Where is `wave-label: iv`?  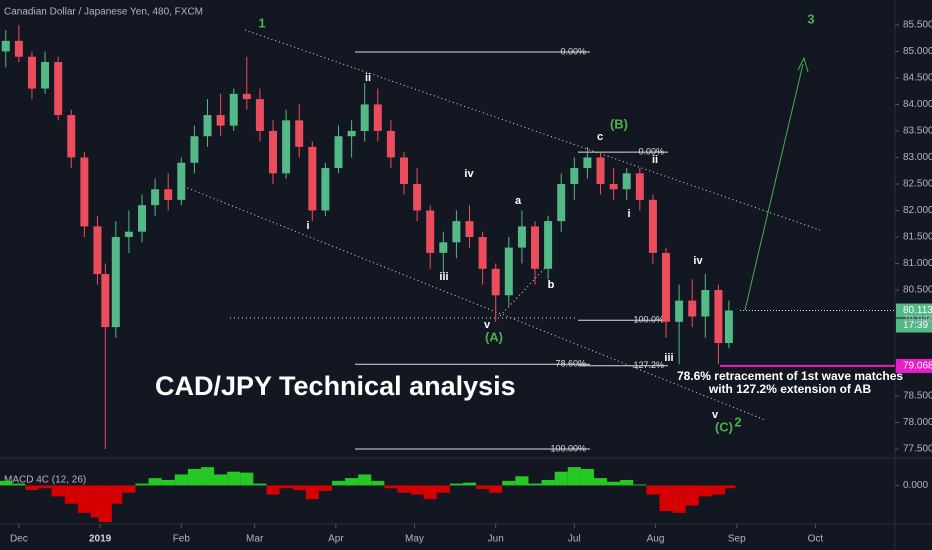
wave-label: iv is located at coordinates (469, 174).